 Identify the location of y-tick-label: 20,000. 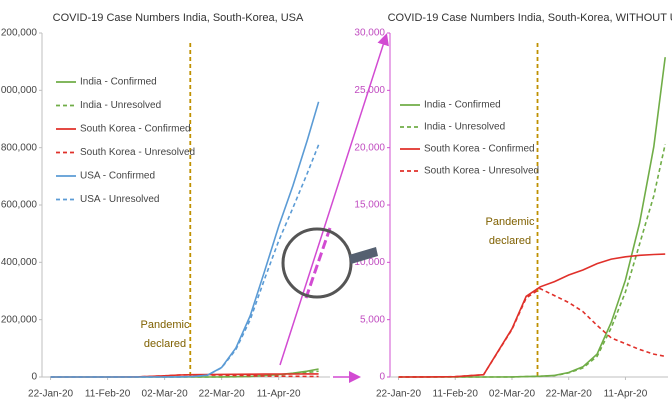
(369, 147).